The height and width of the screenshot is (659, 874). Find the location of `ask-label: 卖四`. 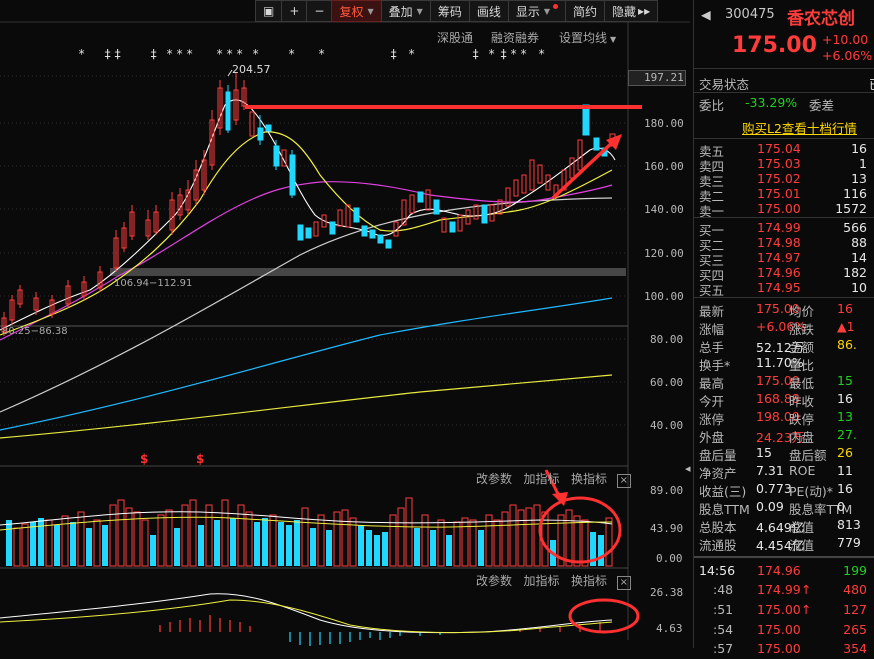

ask-label: 卖四 is located at coordinates (712, 166).